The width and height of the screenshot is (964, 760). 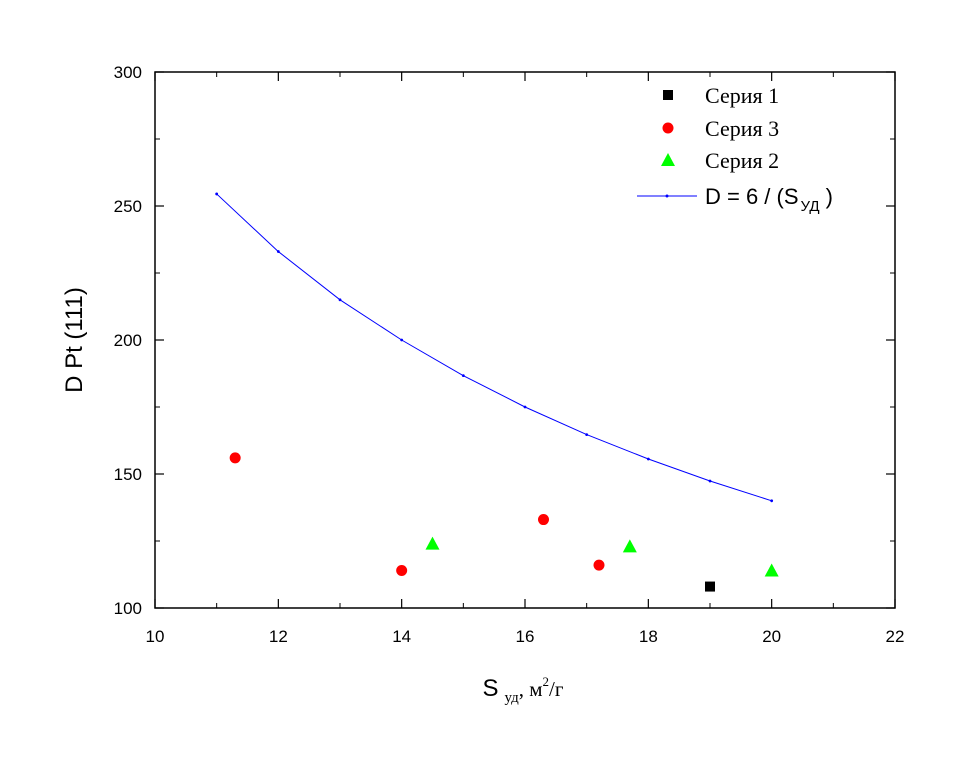 I want to click on x-axis-title-sub: уд, so click(x=512, y=698).